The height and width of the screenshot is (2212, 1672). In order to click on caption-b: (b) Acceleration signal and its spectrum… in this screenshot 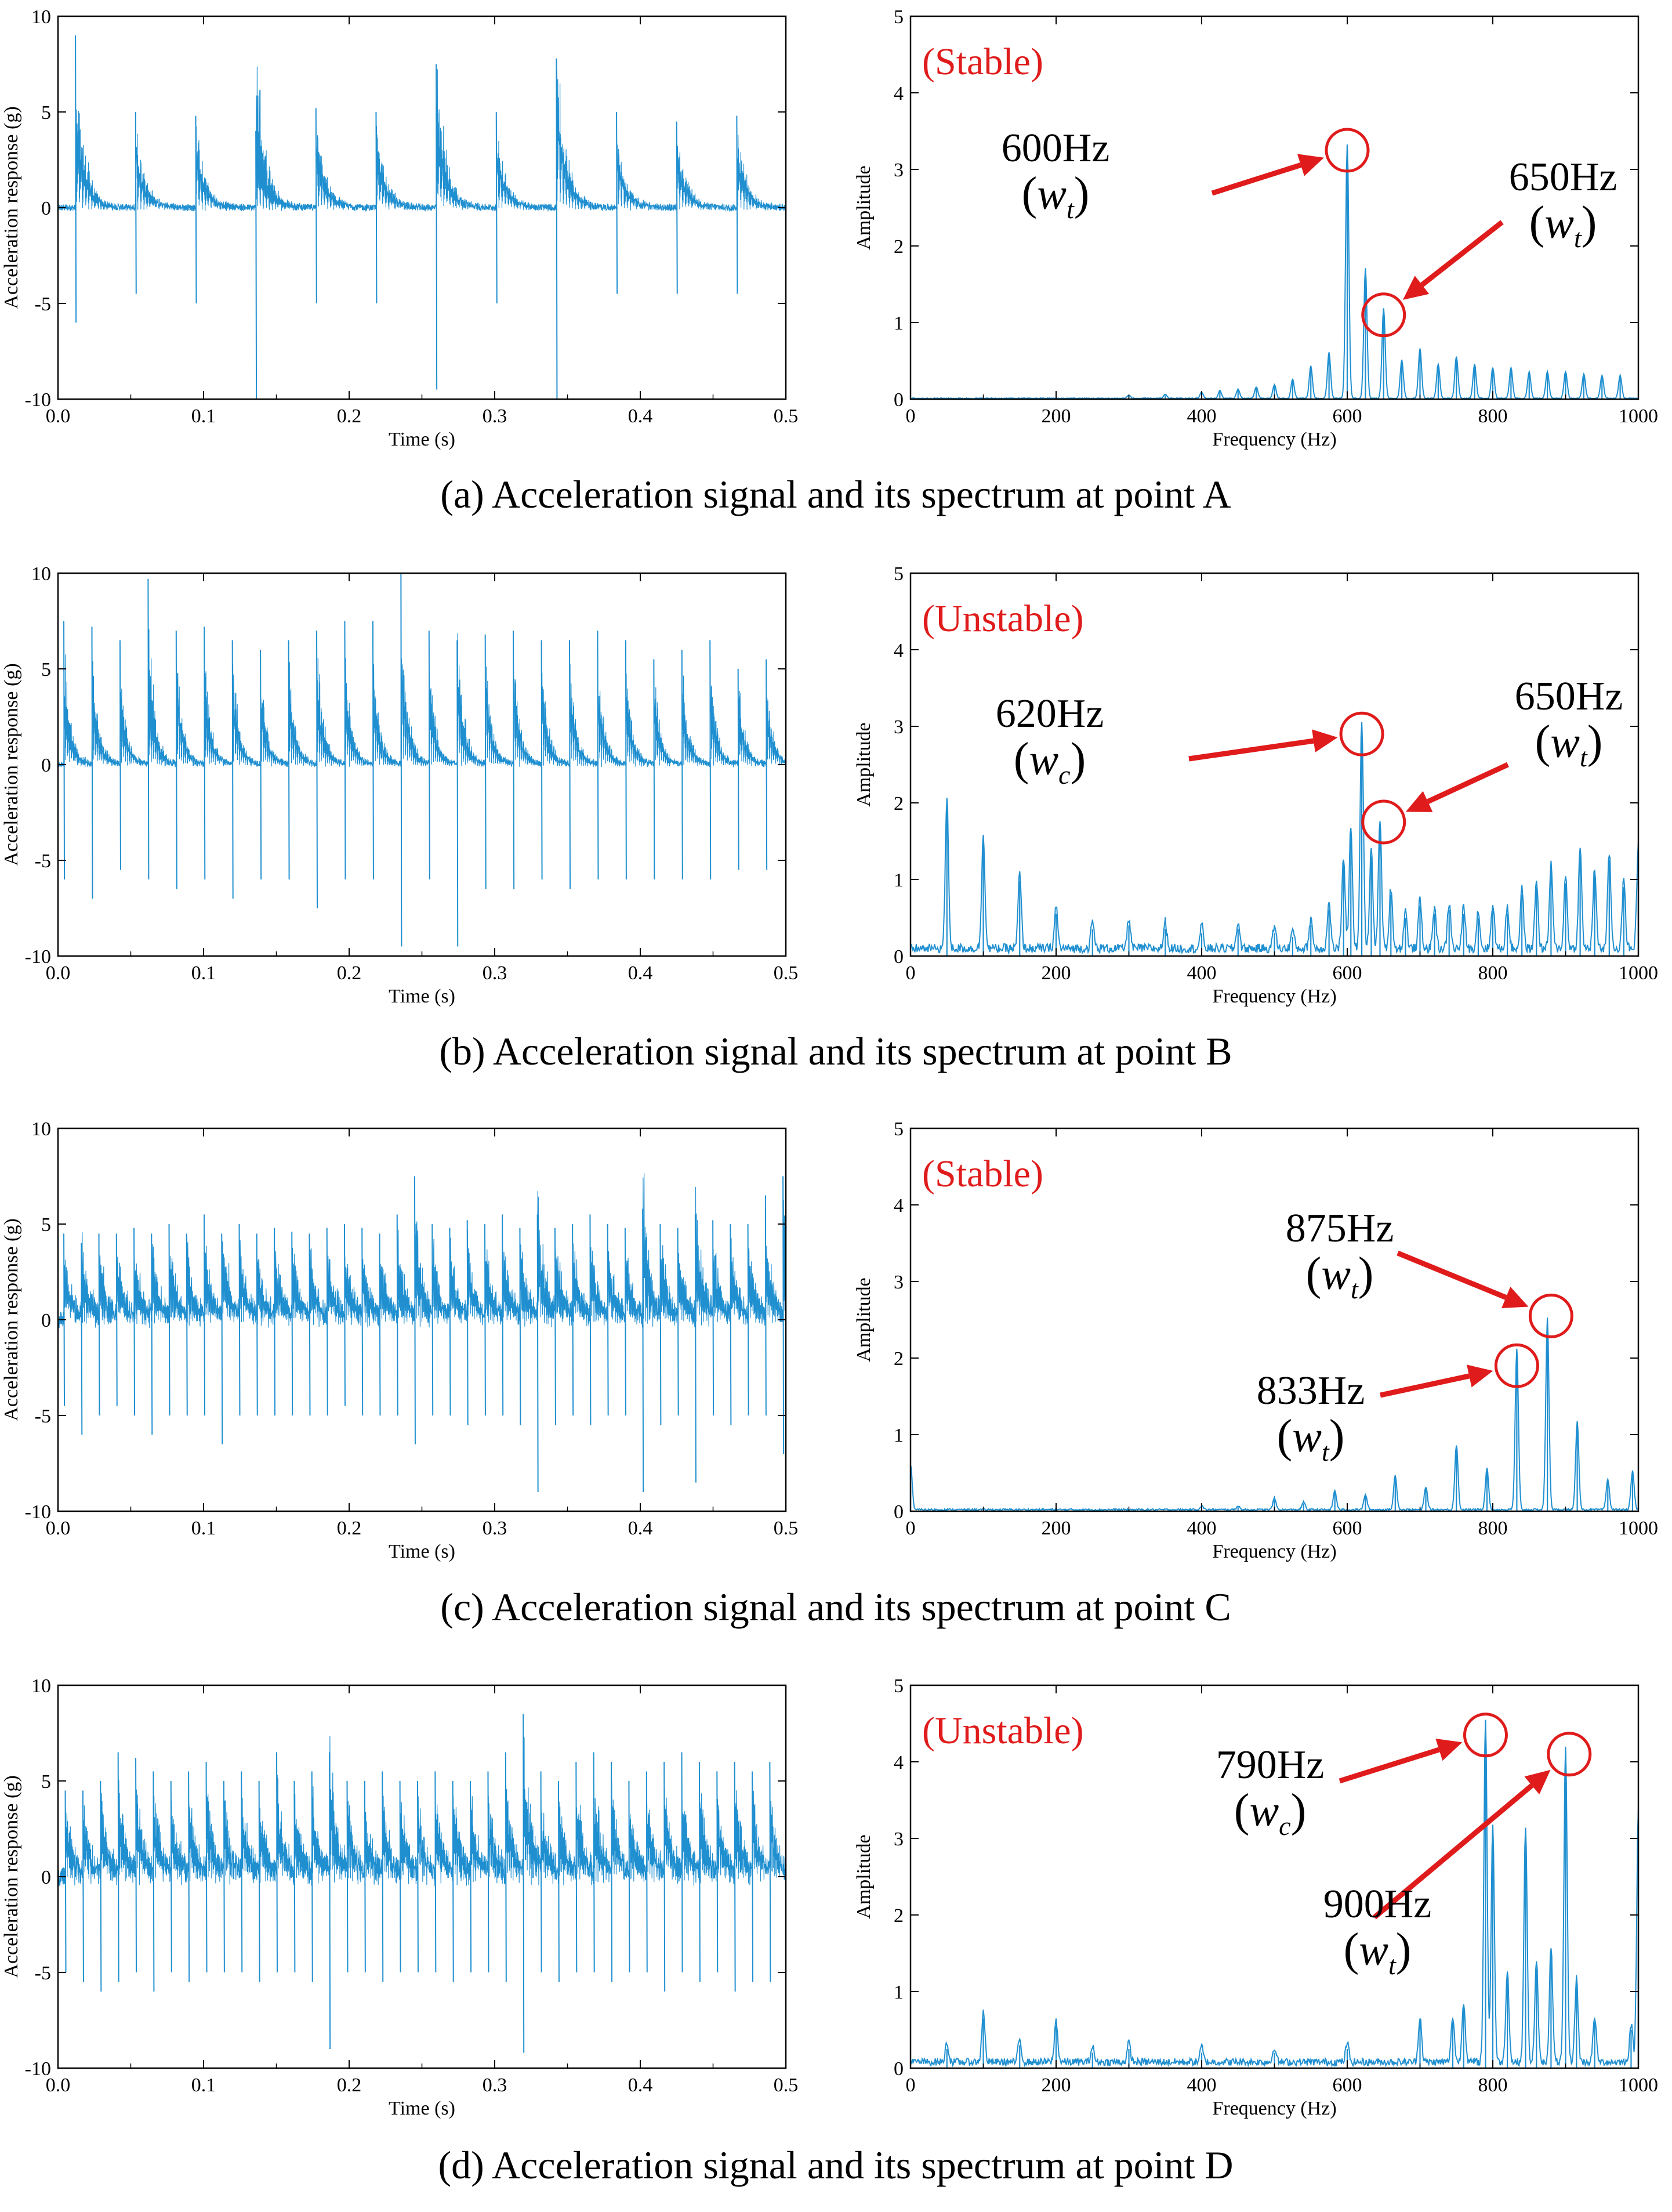, I will do `click(835, 1051)`.